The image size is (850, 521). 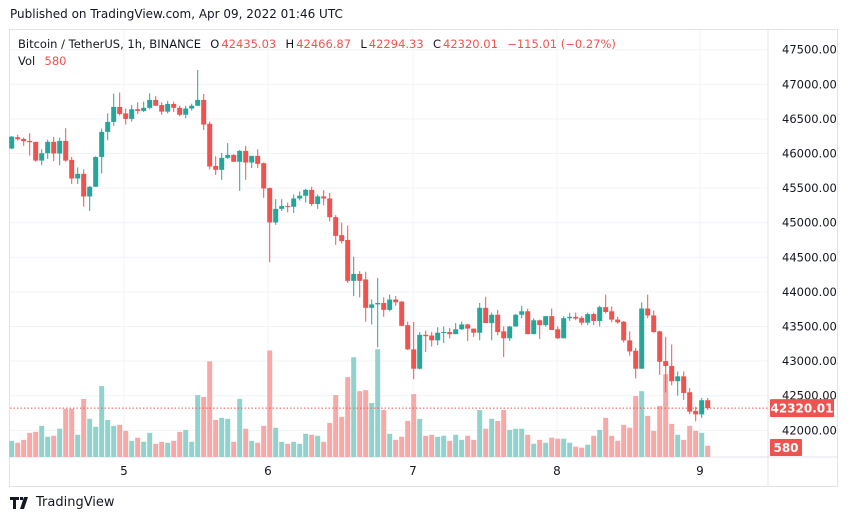 I want to click on current-price-label: 42320.01, so click(x=801, y=409).